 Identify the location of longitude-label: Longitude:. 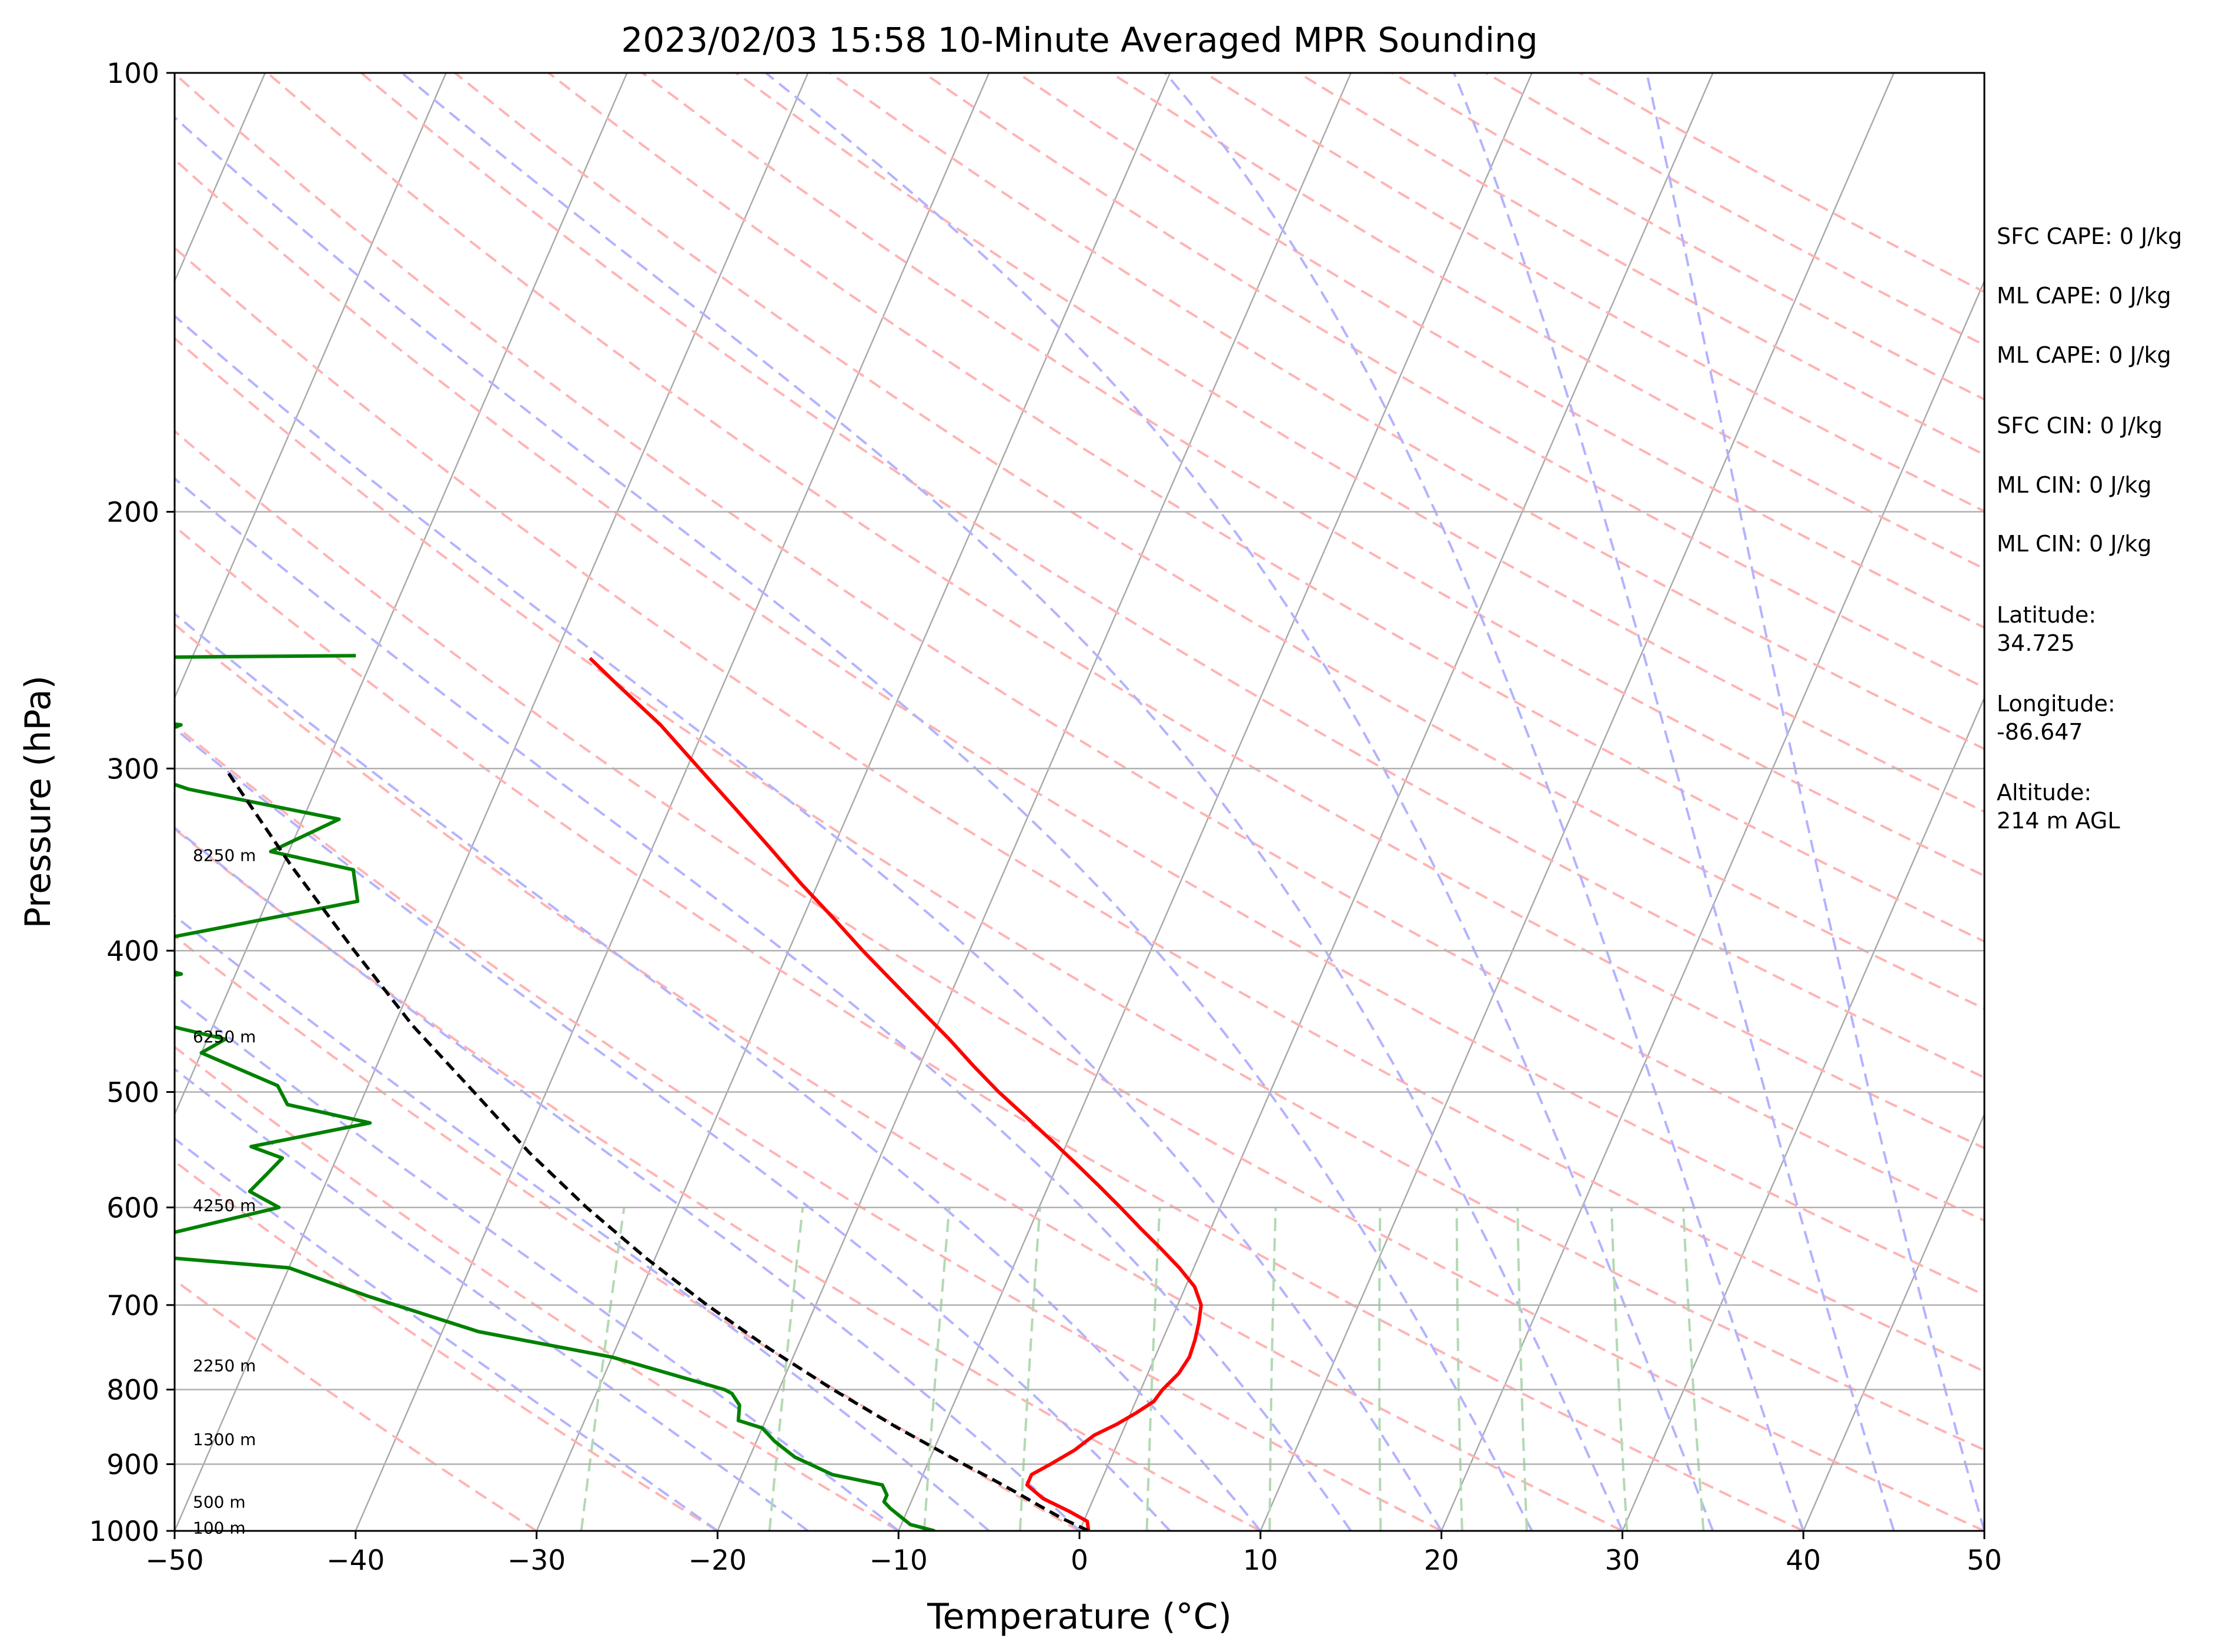
(2056, 704).